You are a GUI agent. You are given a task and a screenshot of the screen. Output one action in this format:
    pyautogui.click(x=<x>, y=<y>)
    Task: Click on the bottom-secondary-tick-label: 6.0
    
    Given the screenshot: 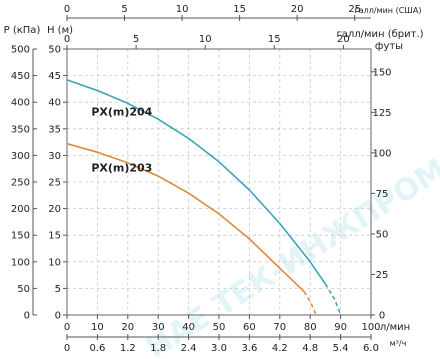 What is the action you would take?
    pyautogui.click(x=371, y=348)
    